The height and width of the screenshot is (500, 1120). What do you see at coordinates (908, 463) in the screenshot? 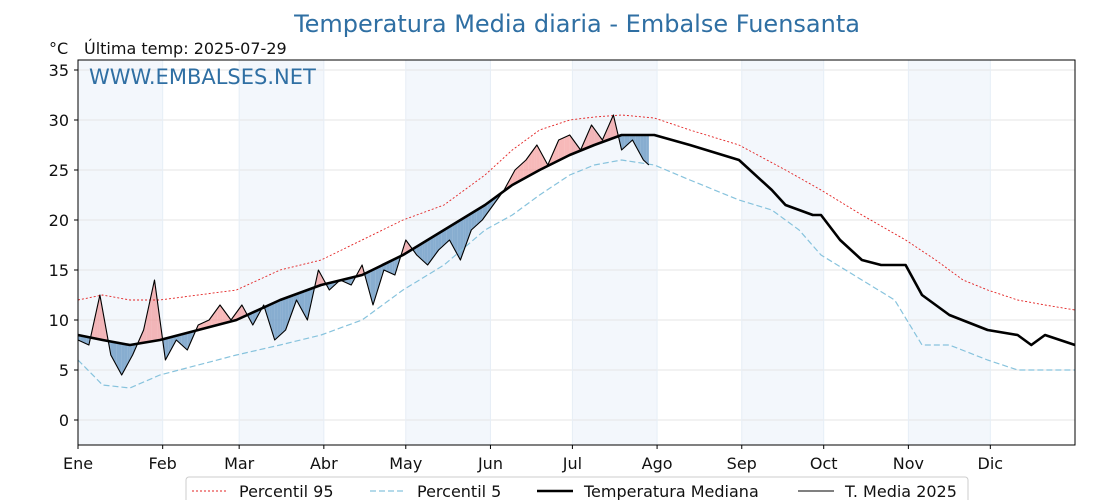
I see `x-tick-label: Nov` at bounding box center [908, 463].